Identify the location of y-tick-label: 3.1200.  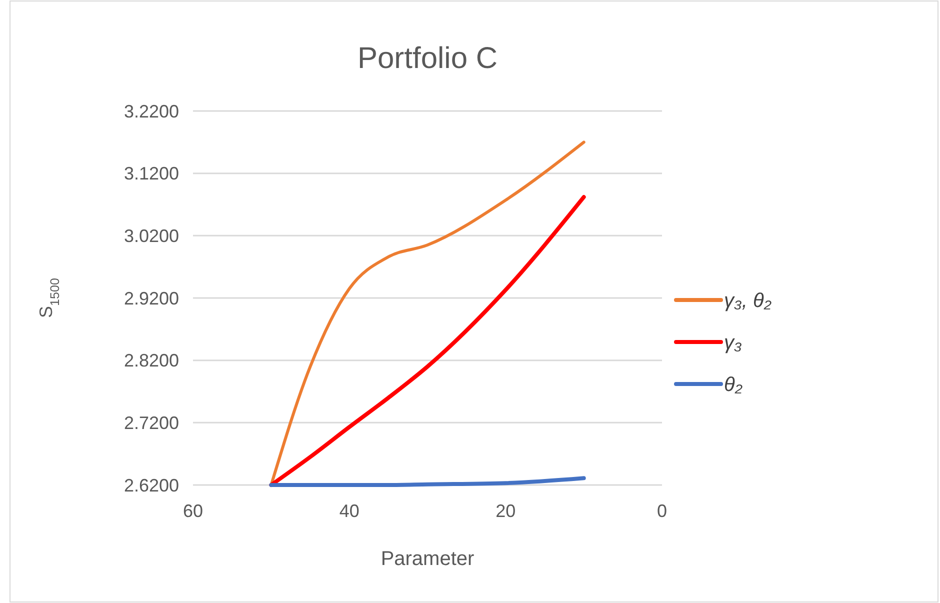
(151, 174).